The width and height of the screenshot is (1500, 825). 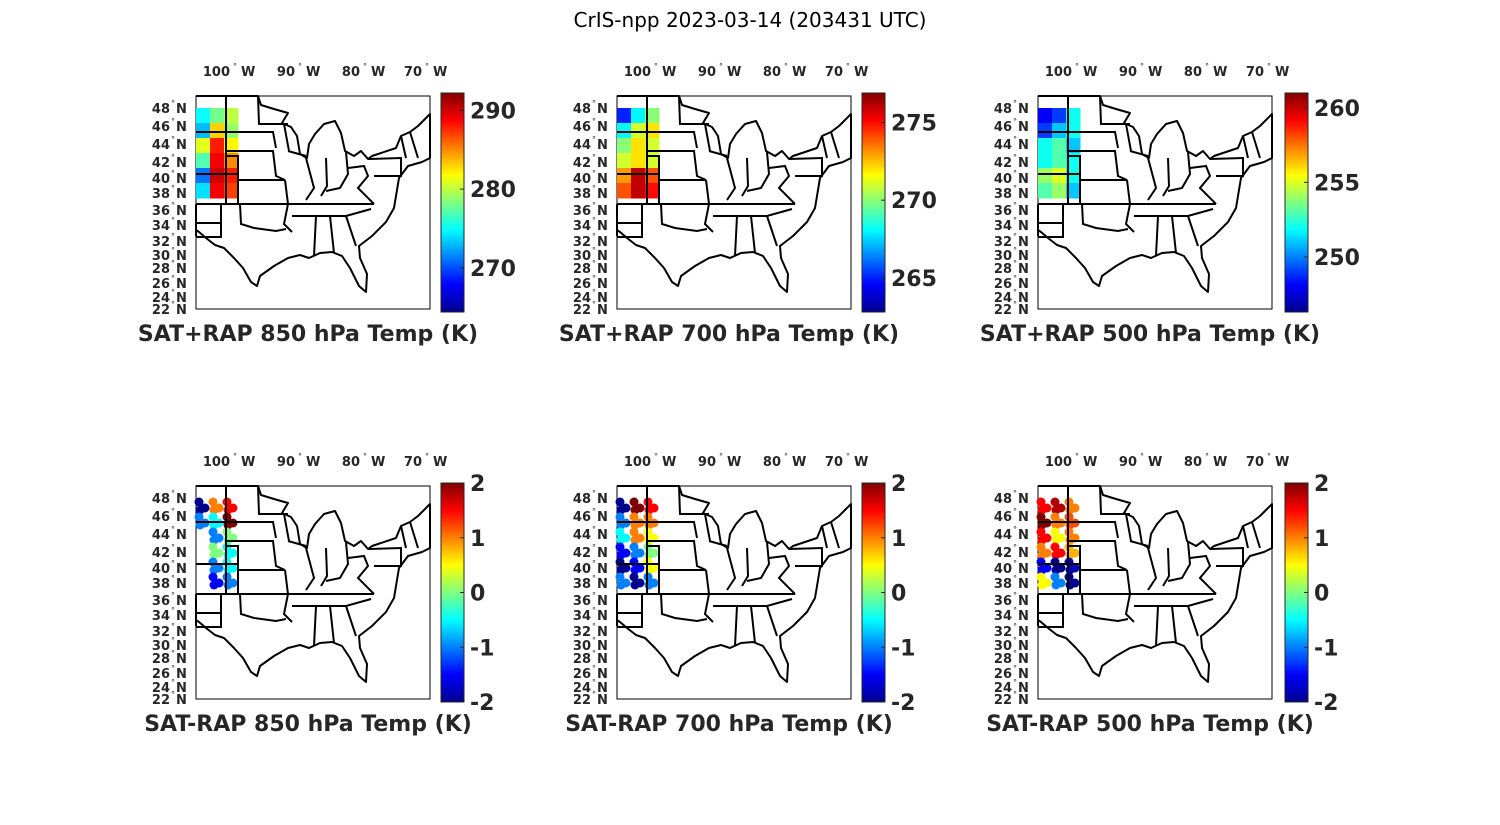 I want to click on panel-title: SAT-RAP 700 hPa Temp (K), so click(x=729, y=724).